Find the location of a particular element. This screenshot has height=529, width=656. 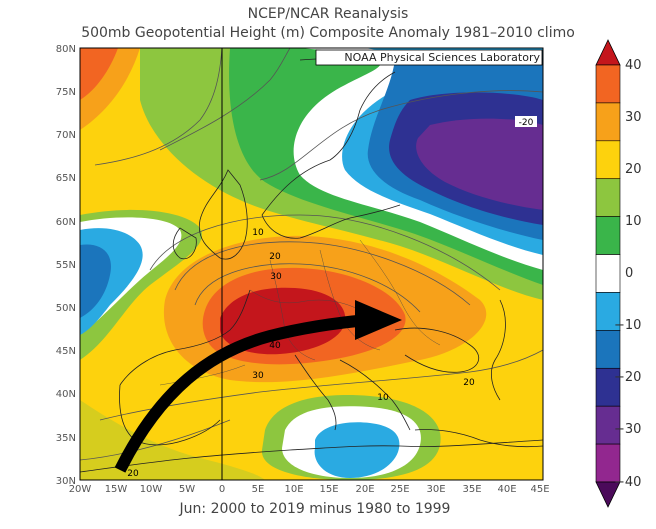

coastline-scandinavia is located at coordinates (328, 143).